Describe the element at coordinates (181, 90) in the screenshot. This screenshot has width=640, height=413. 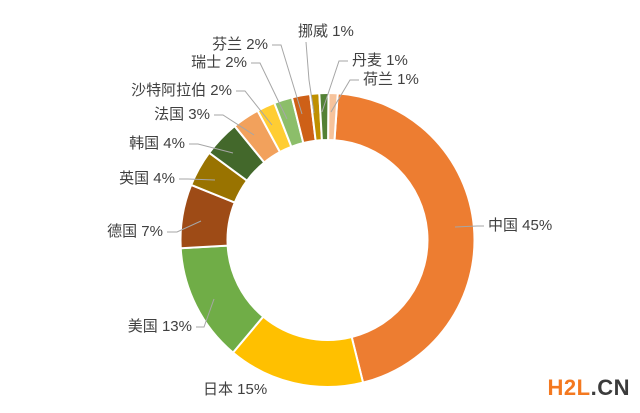
I see `slice-label-沙特阿拉伯: 沙特阿拉伯 2%` at that location.